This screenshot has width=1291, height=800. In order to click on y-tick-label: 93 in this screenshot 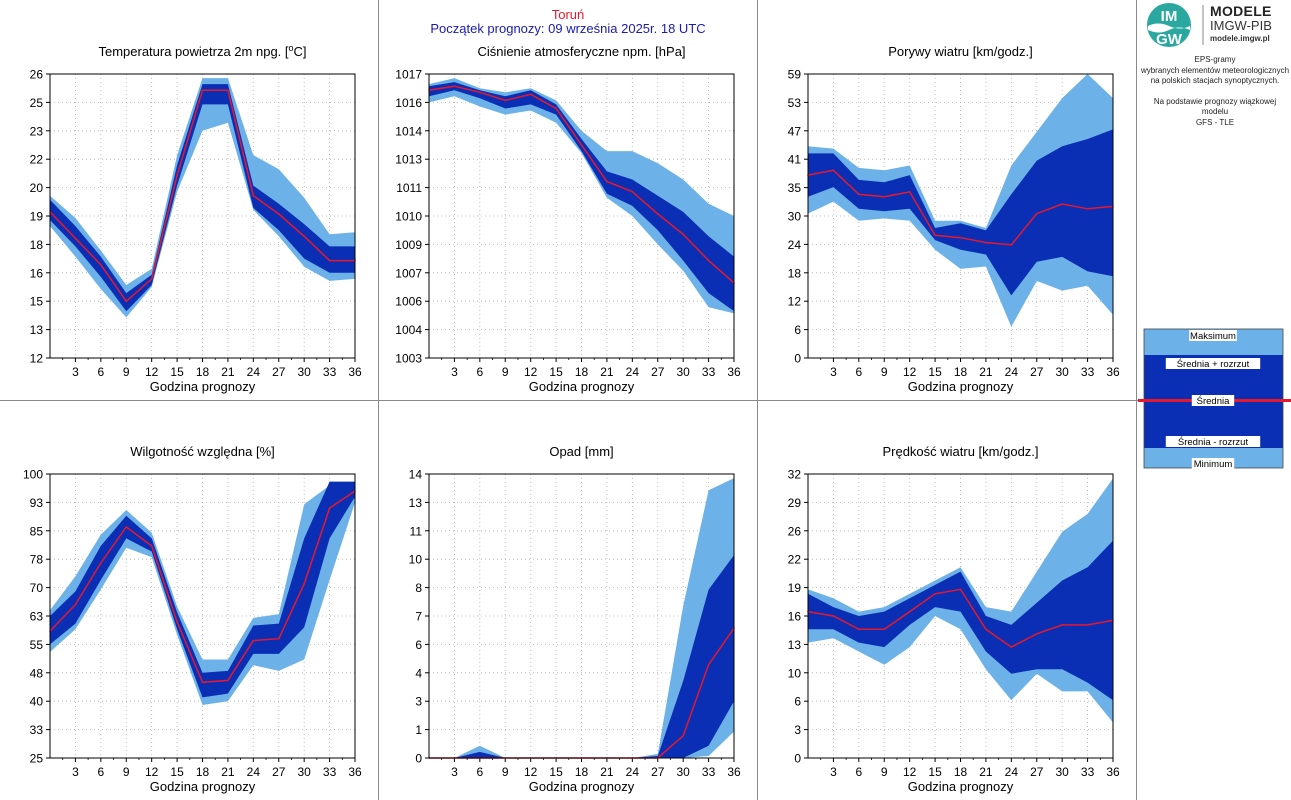, I will do `click(37, 503)`.